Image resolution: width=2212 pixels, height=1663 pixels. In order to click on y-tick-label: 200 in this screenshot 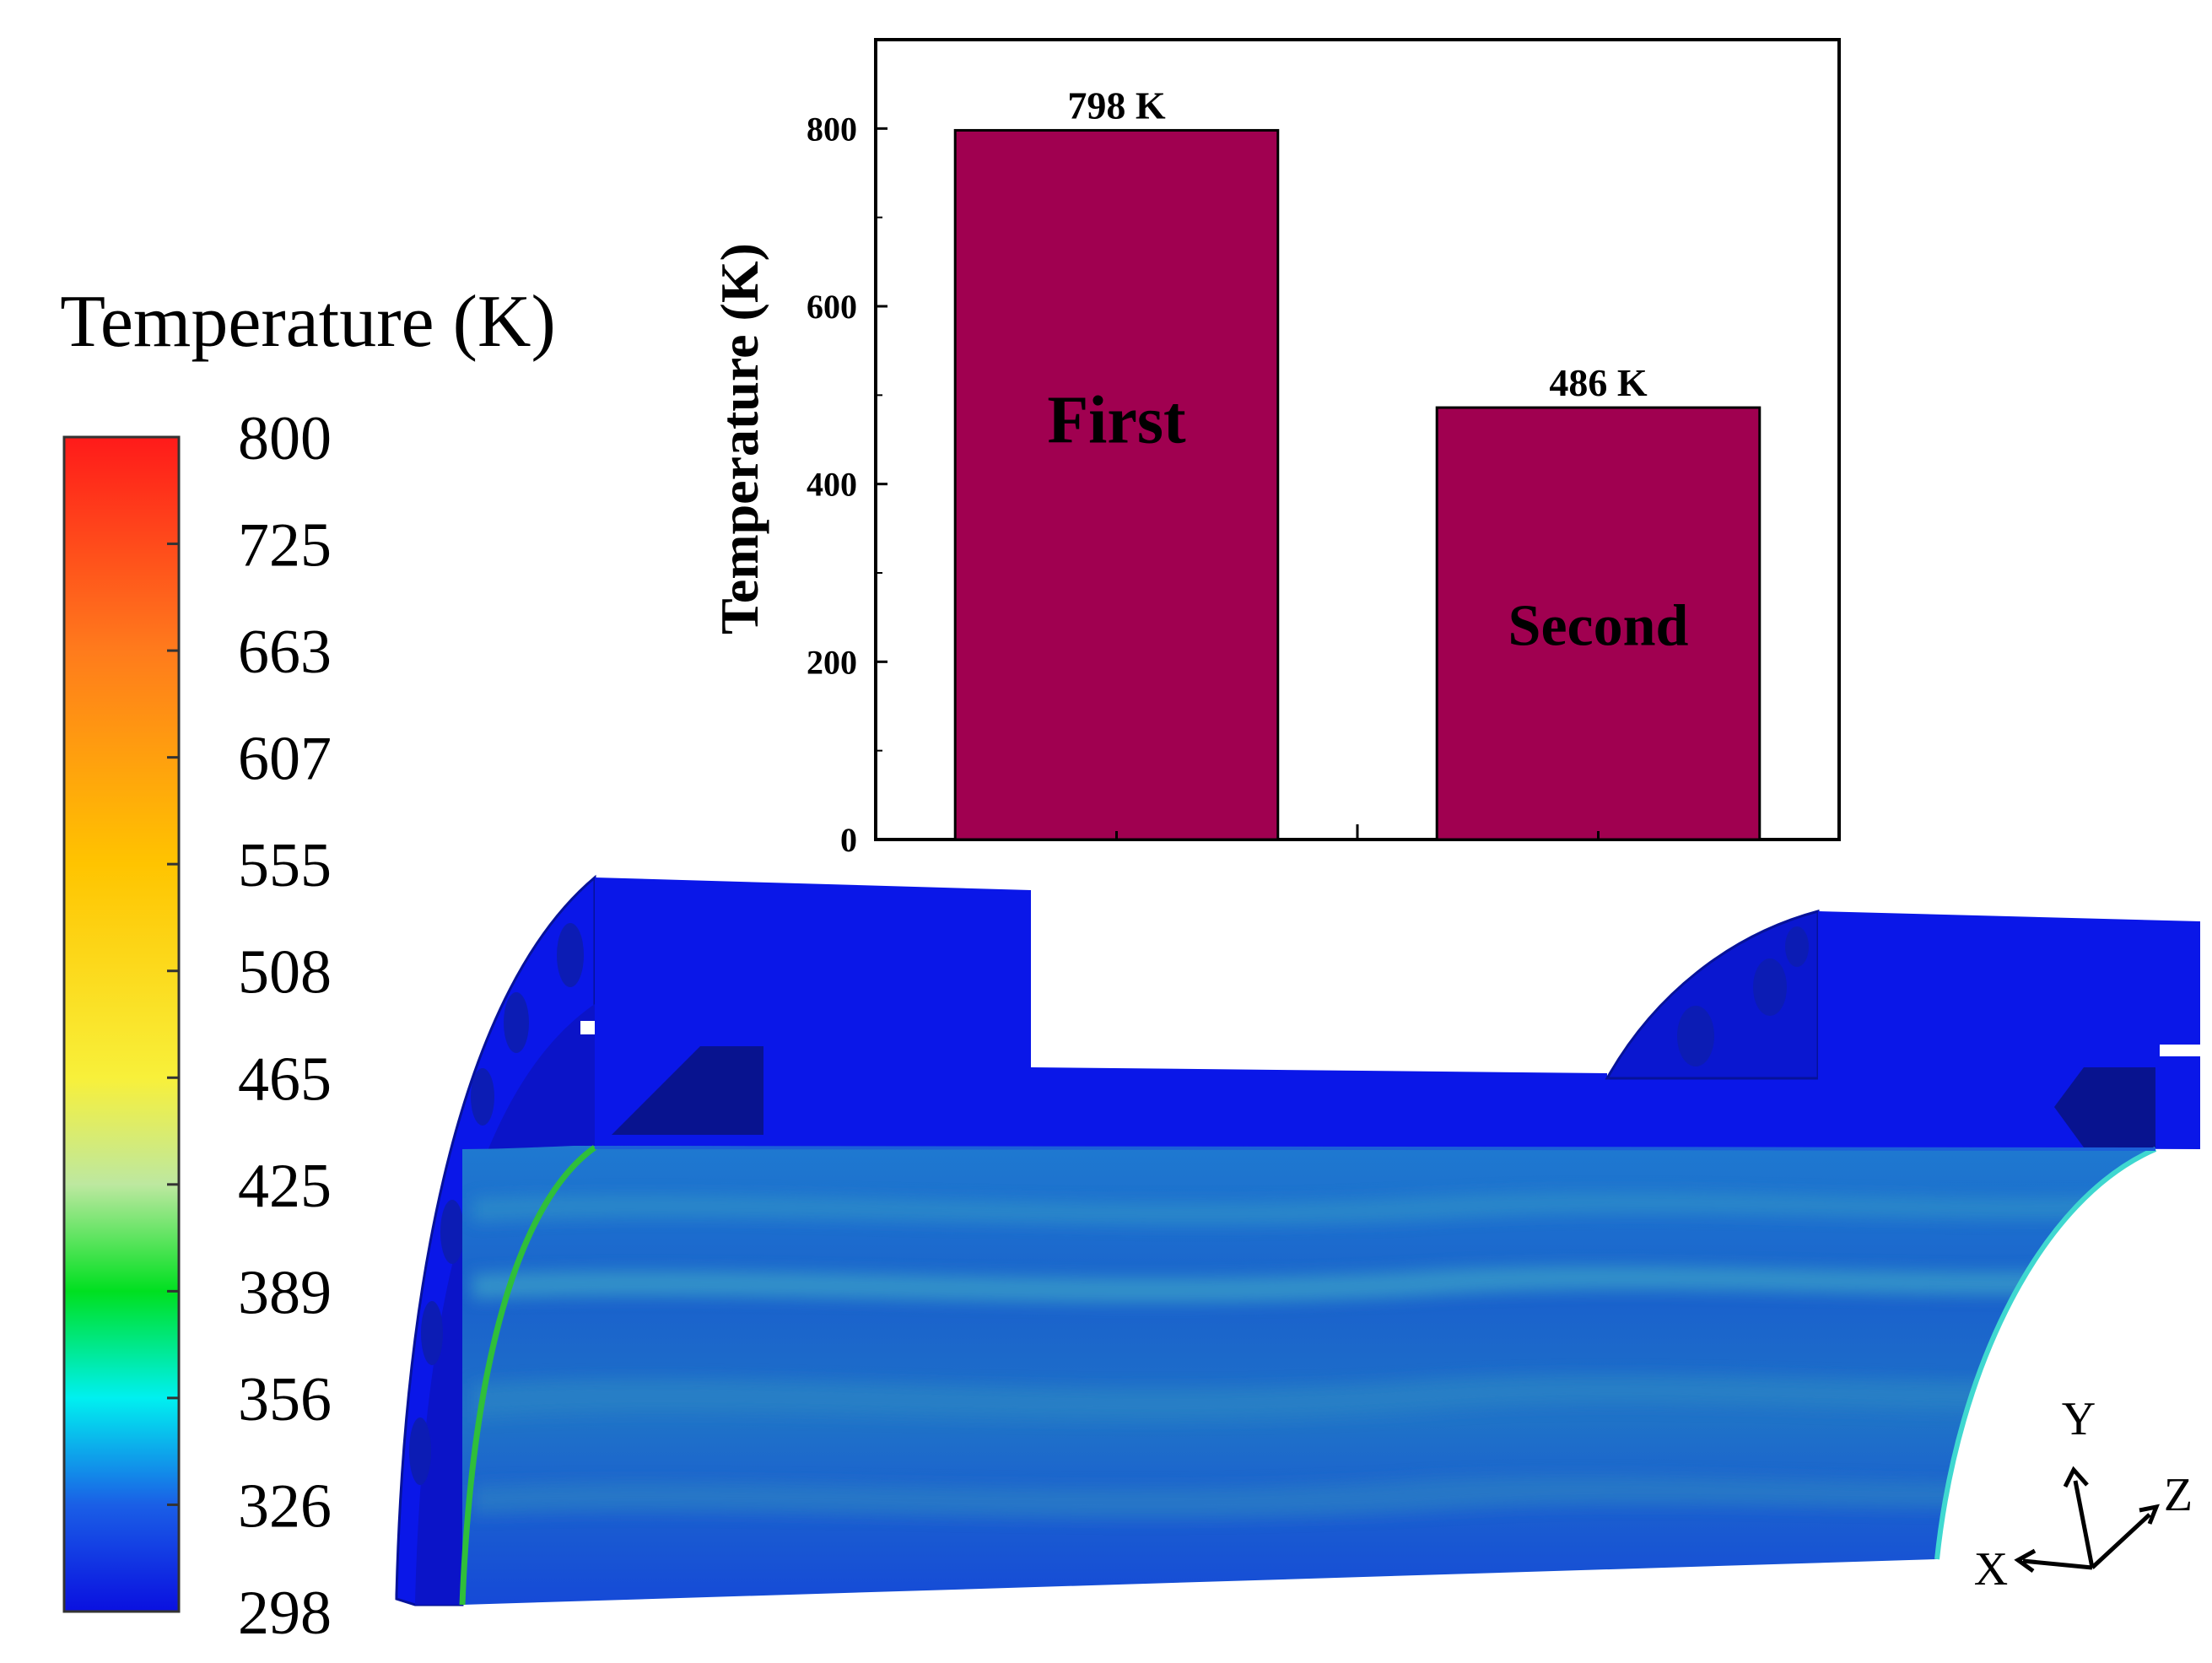, I will do `click(832, 662)`.